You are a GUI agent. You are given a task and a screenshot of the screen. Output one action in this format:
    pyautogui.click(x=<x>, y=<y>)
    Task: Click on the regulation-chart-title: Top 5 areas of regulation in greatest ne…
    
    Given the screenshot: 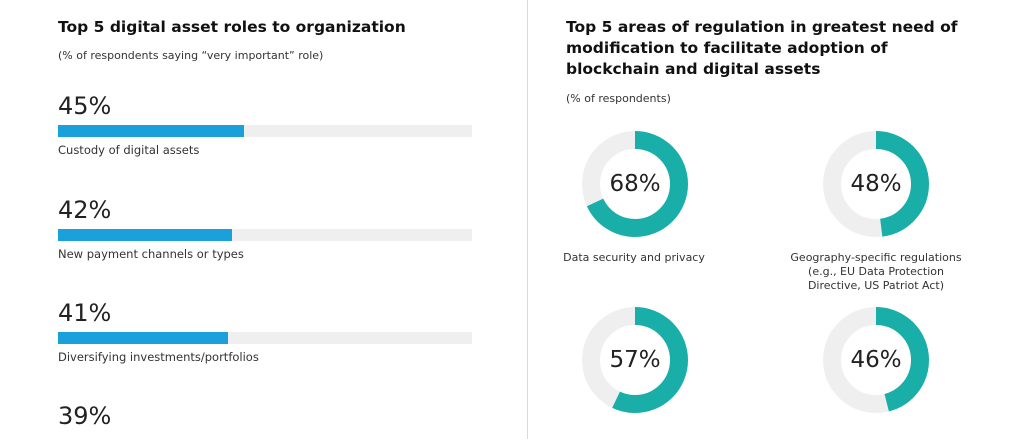 What is the action you would take?
    pyautogui.click(x=762, y=48)
    